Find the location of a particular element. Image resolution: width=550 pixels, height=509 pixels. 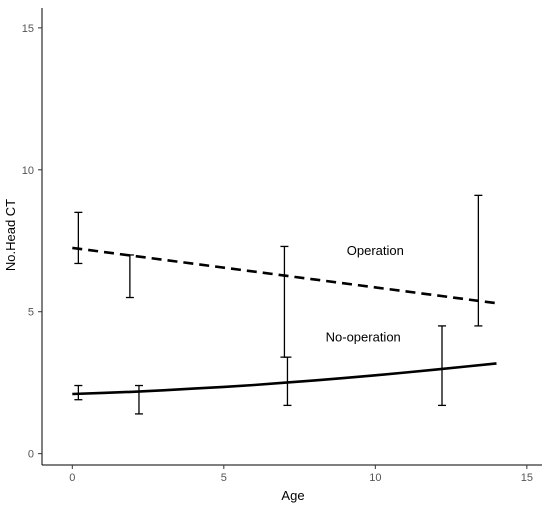

y-axis-title: No.Head CT is located at coordinates (10, 235).